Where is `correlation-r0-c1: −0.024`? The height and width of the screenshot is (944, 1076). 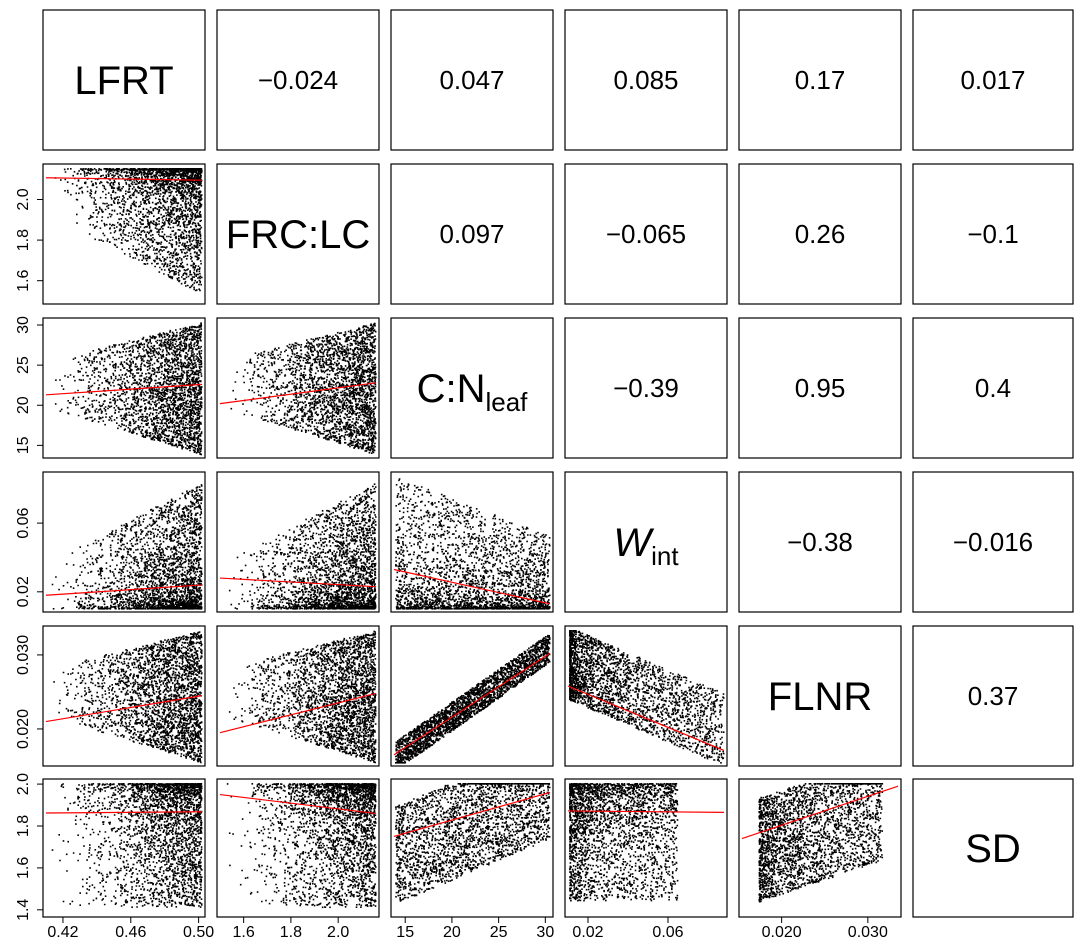 correlation-r0-c1: −0.024 is located at coordinates (298, 80).